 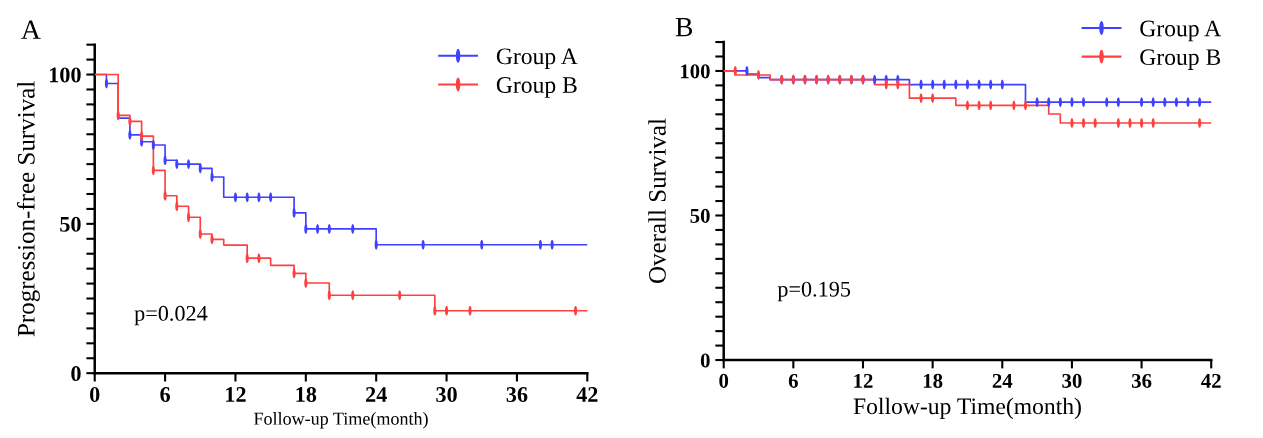 I want to click on y-tick-label: 0, so click(x=705, y=360).